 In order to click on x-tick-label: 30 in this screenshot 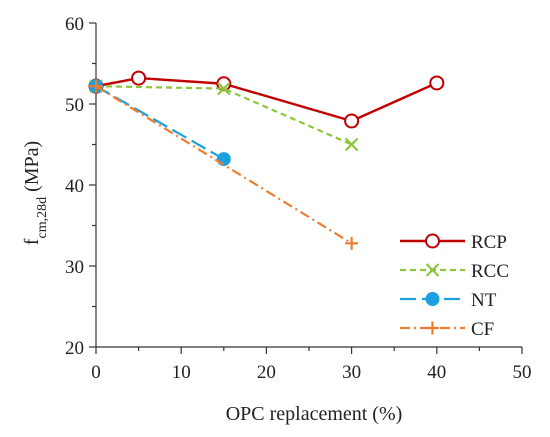, I will do `click(351, 372)`.